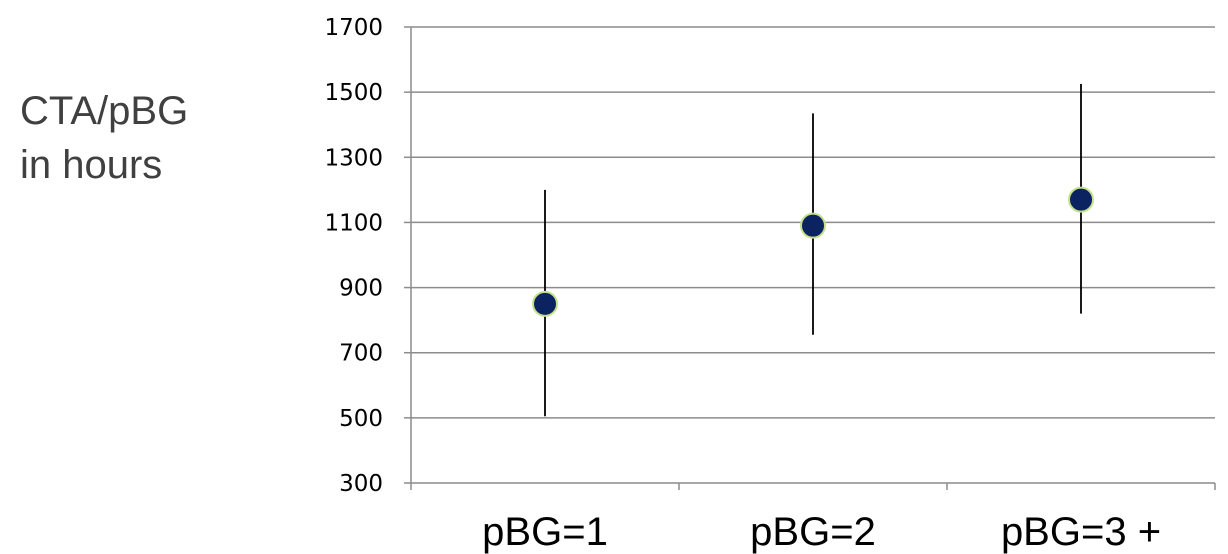 The height and width of the screenshot is (554, 1228). I want to click on y-tick-label: 700, so click(361, 354).